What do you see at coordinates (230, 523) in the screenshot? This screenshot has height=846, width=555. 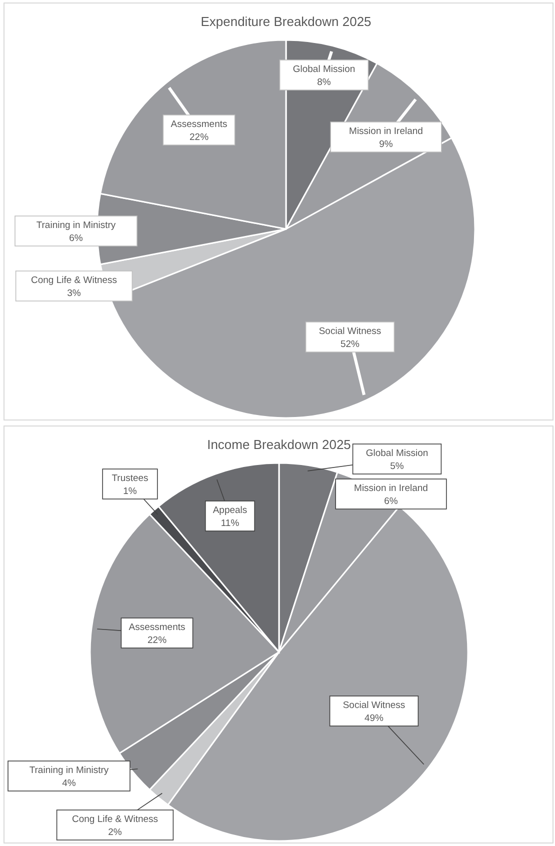 I see `data-label: 11%` at bounding box center [230, 523].